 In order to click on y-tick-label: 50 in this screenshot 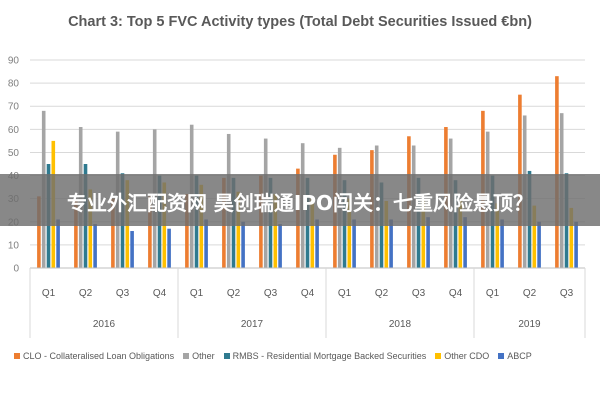, I will do `click(14, 153)`.